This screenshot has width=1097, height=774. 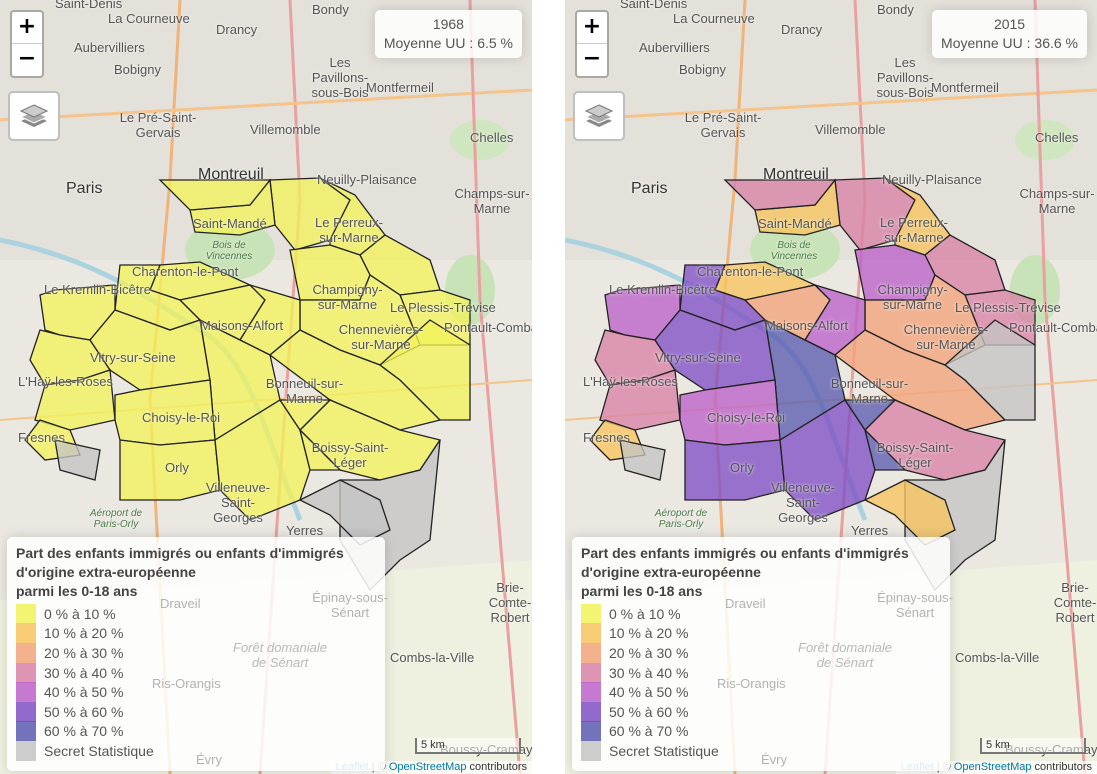 What do you see at coordinates (795, 223) in the screenshot?
I see `place-label: Saint-Mandé` at bounding box center [795, 223].